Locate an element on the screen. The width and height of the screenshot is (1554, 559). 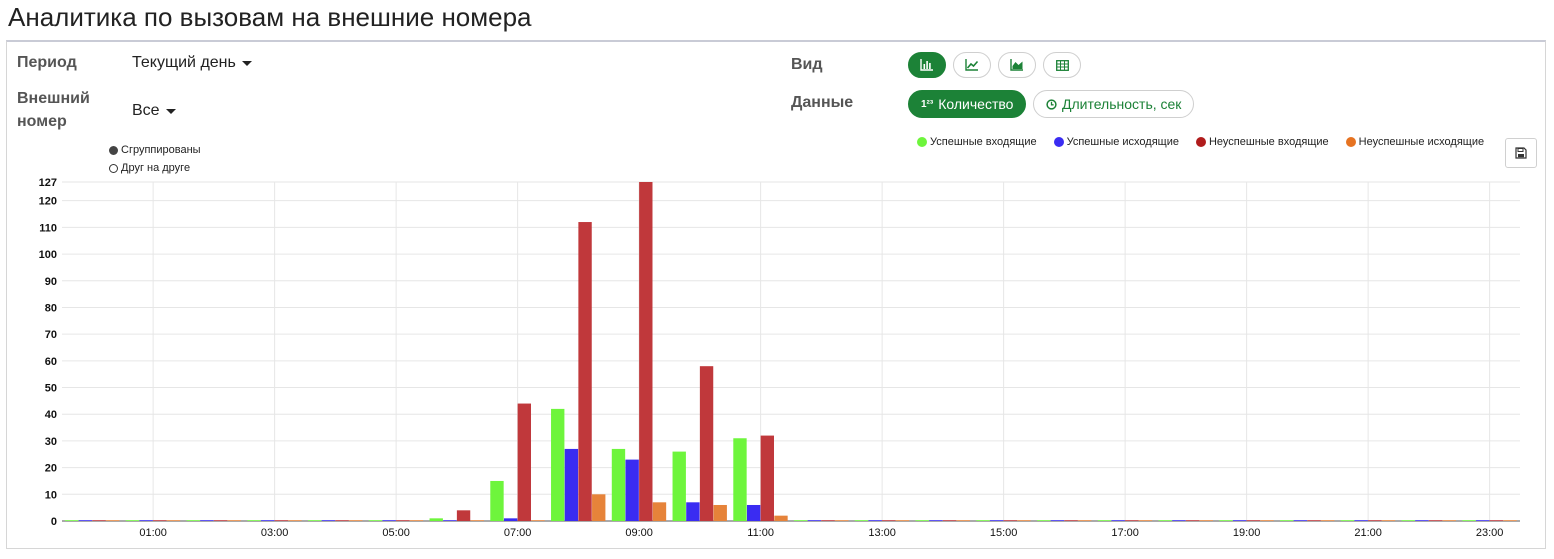
table-icon is located at coordinates (1062, 65).